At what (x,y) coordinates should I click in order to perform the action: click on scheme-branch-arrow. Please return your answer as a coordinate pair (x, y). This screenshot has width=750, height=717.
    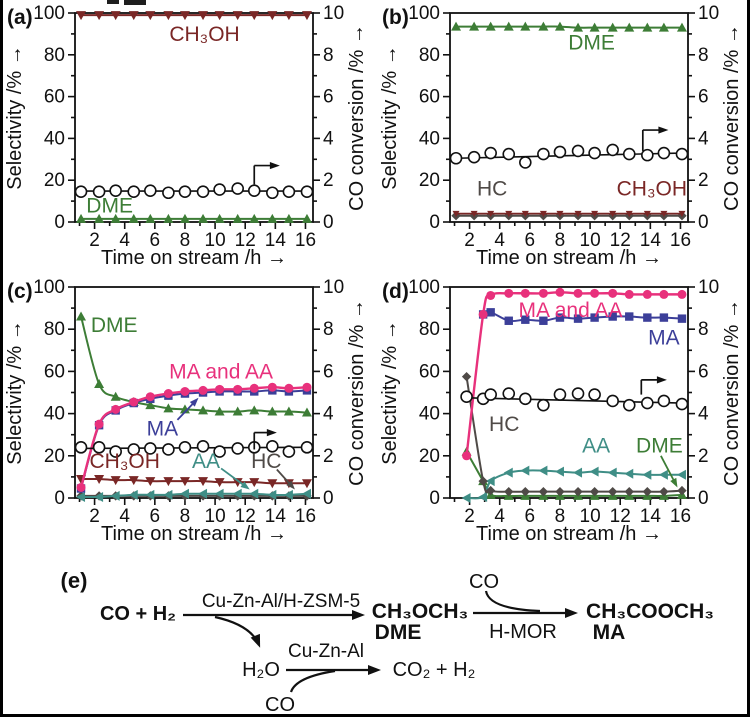
    Looking at the image, I should click on (237, 631).